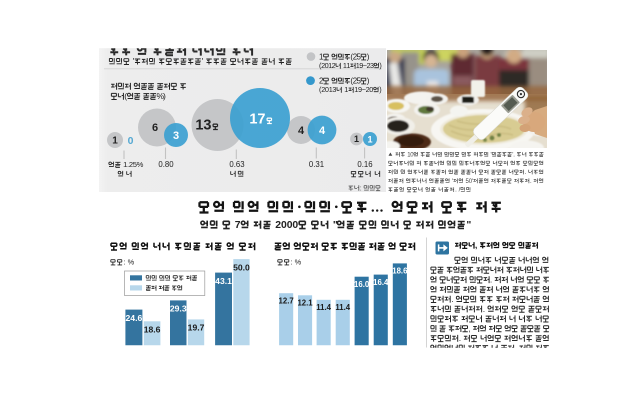 Image resolution: width=640 pixels, height=400 pixels. I want to click on svg-text: 6, so click(155, 128).